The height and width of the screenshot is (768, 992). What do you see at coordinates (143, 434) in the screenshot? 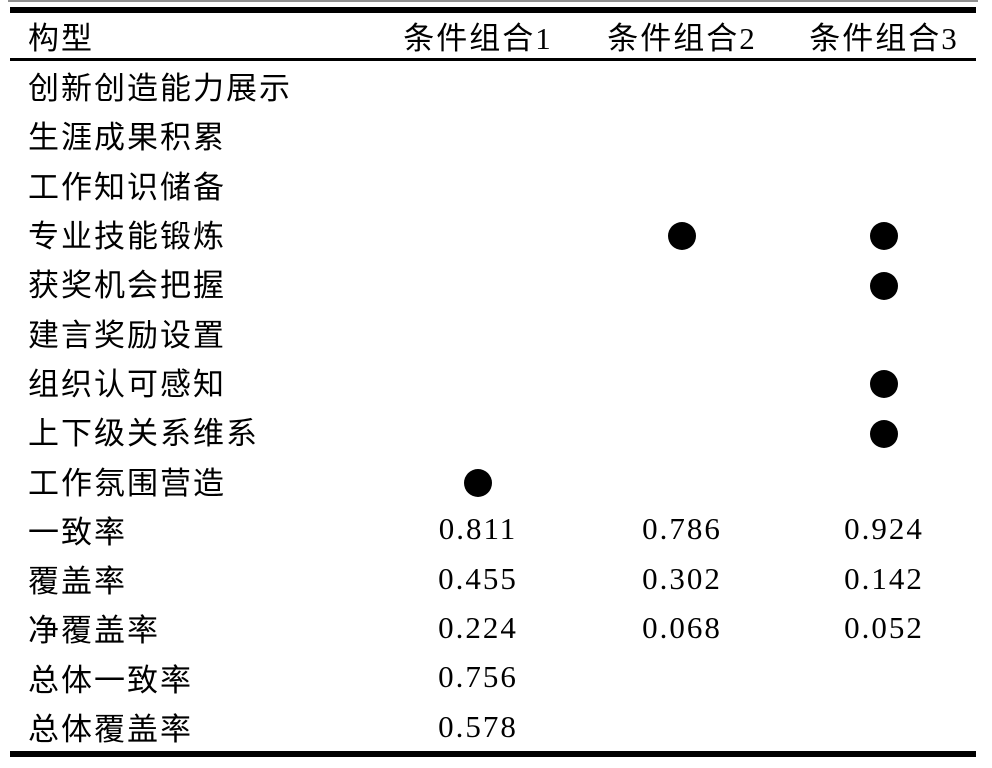
I see `row-label: 上下级关系维系` at bounding box center [143, 434].